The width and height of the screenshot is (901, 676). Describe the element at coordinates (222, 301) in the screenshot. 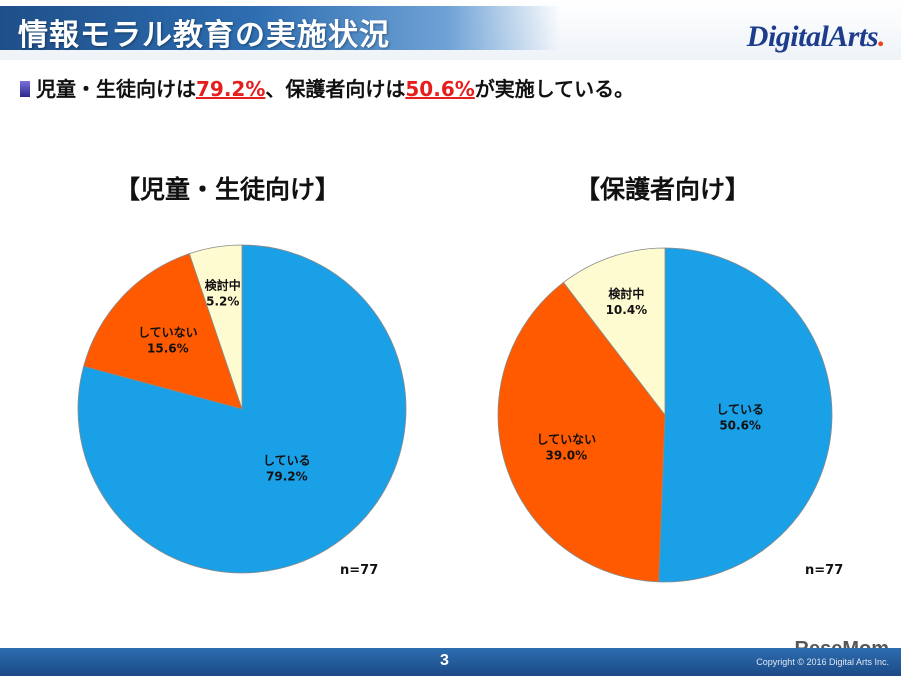

I see `slice-value-considering: 5.2%` at that location.